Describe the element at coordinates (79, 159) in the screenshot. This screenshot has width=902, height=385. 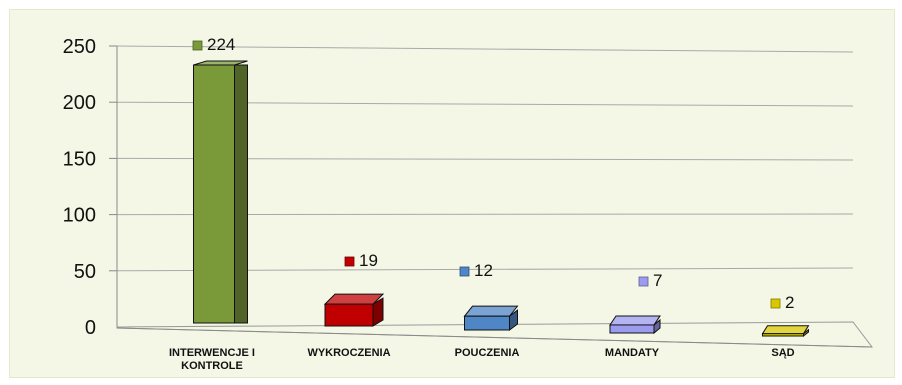
I see `y-tick-label: 150` at that location.